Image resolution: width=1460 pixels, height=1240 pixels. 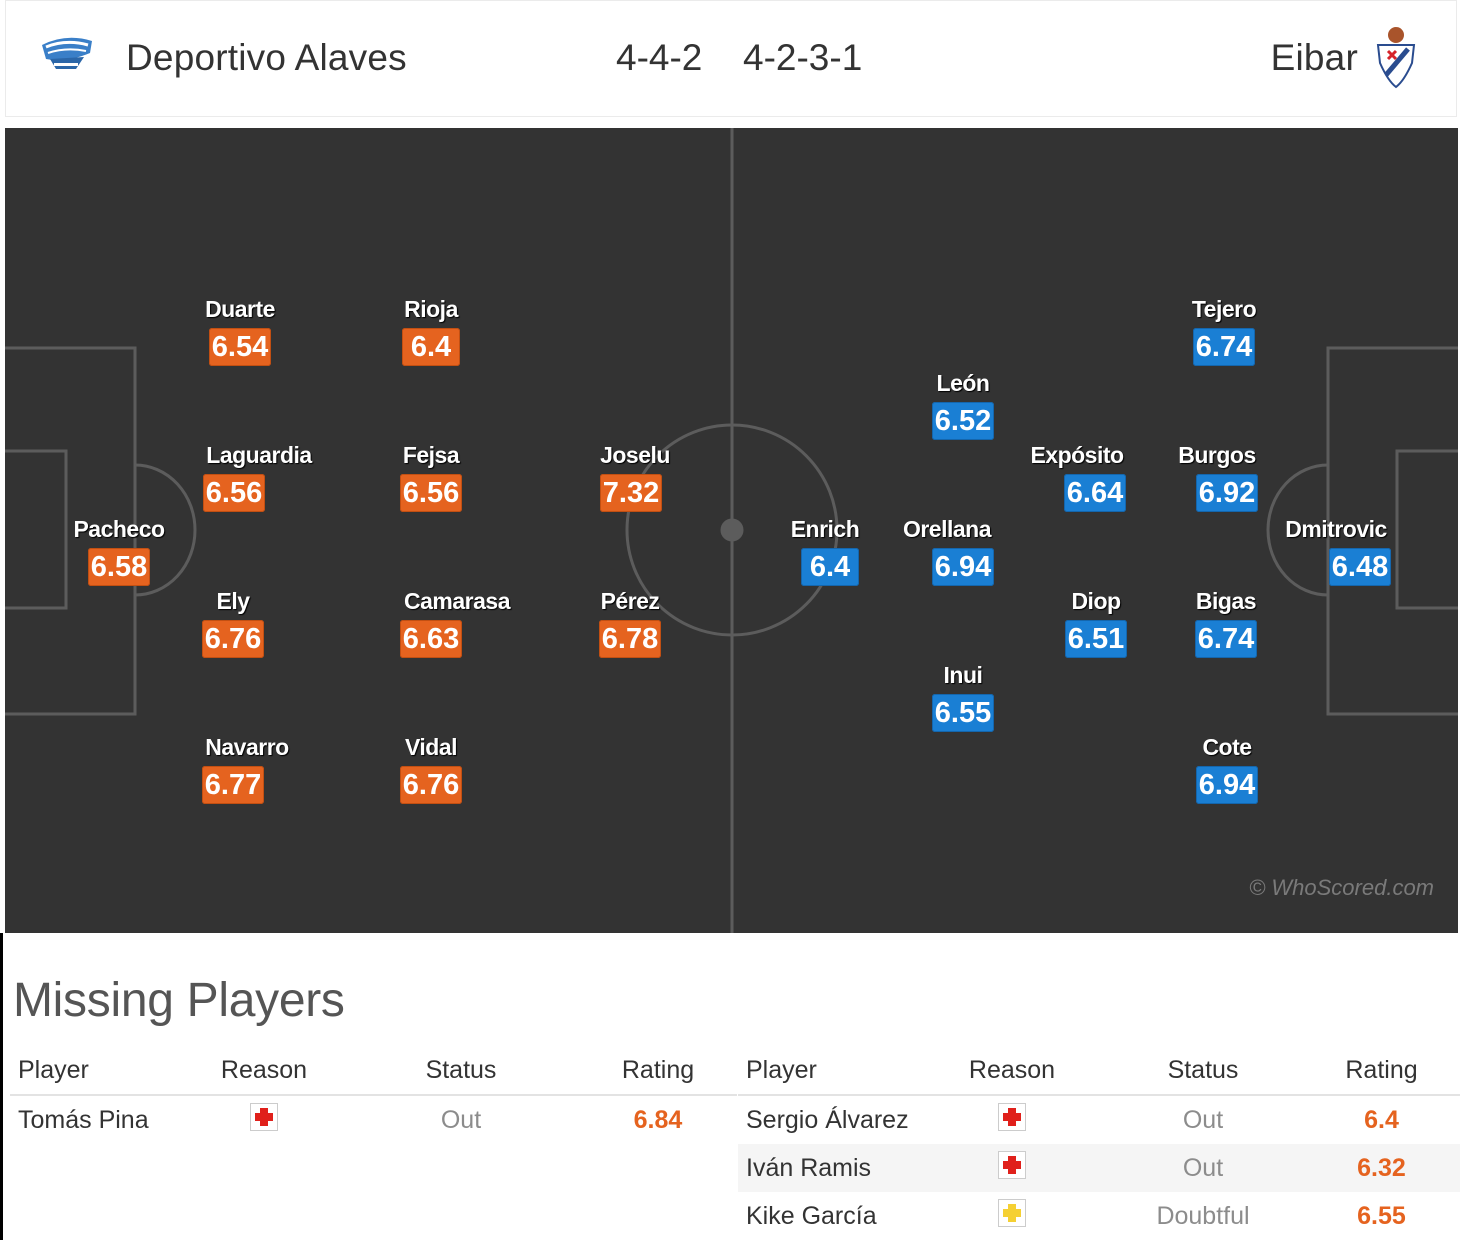 I want to click on away-player: Expósito 6.64, so click(x=1077, y=477).